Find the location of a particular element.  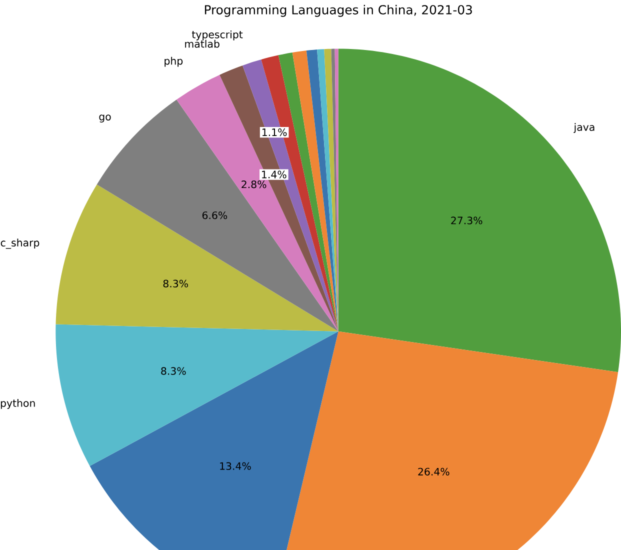

data-label: 1.4% is located at coordinates (274, 174).